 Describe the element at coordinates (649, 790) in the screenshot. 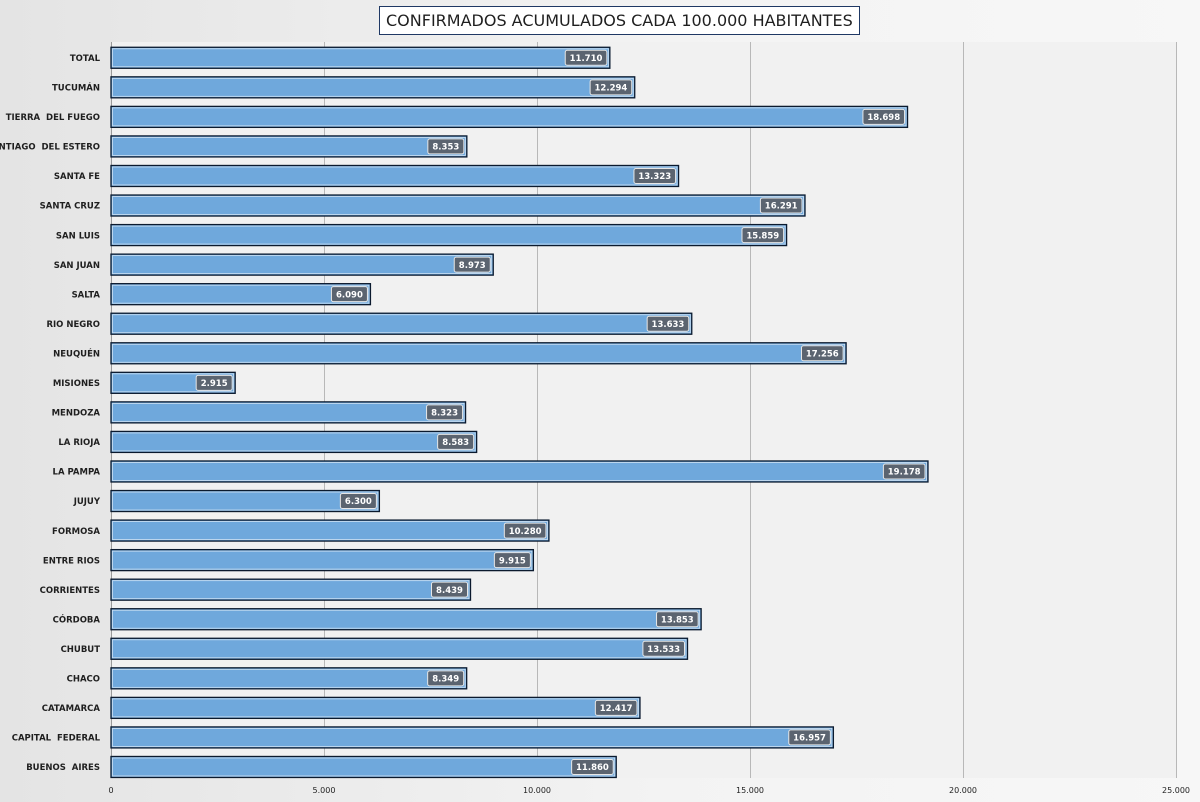

I see `x-axis-ticks: 0 5.000 10.000 15.000 20.000 25.000` at that location.